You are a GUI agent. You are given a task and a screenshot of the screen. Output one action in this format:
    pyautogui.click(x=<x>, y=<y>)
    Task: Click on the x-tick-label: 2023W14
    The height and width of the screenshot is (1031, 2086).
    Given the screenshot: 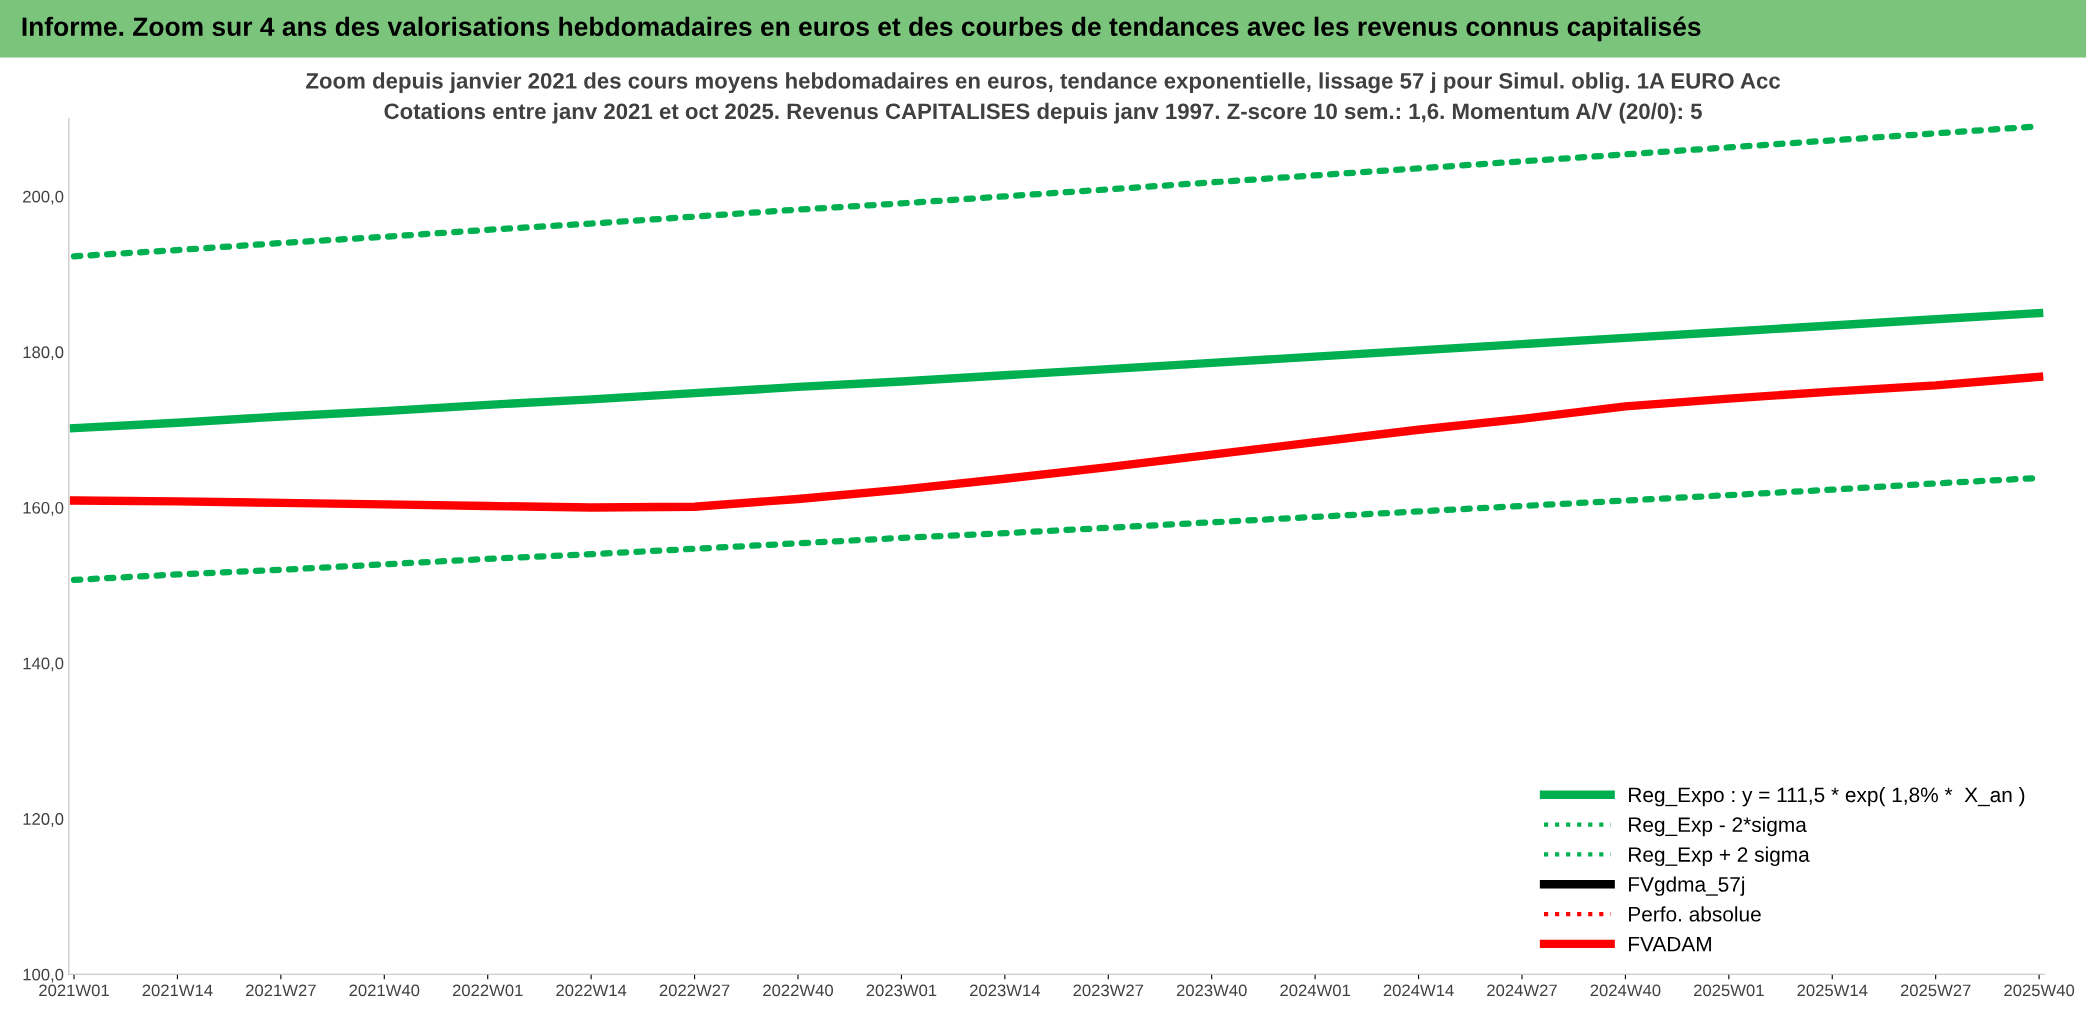 What is the action you would take?
    pyautogui.click(x=1005, y=990)
    